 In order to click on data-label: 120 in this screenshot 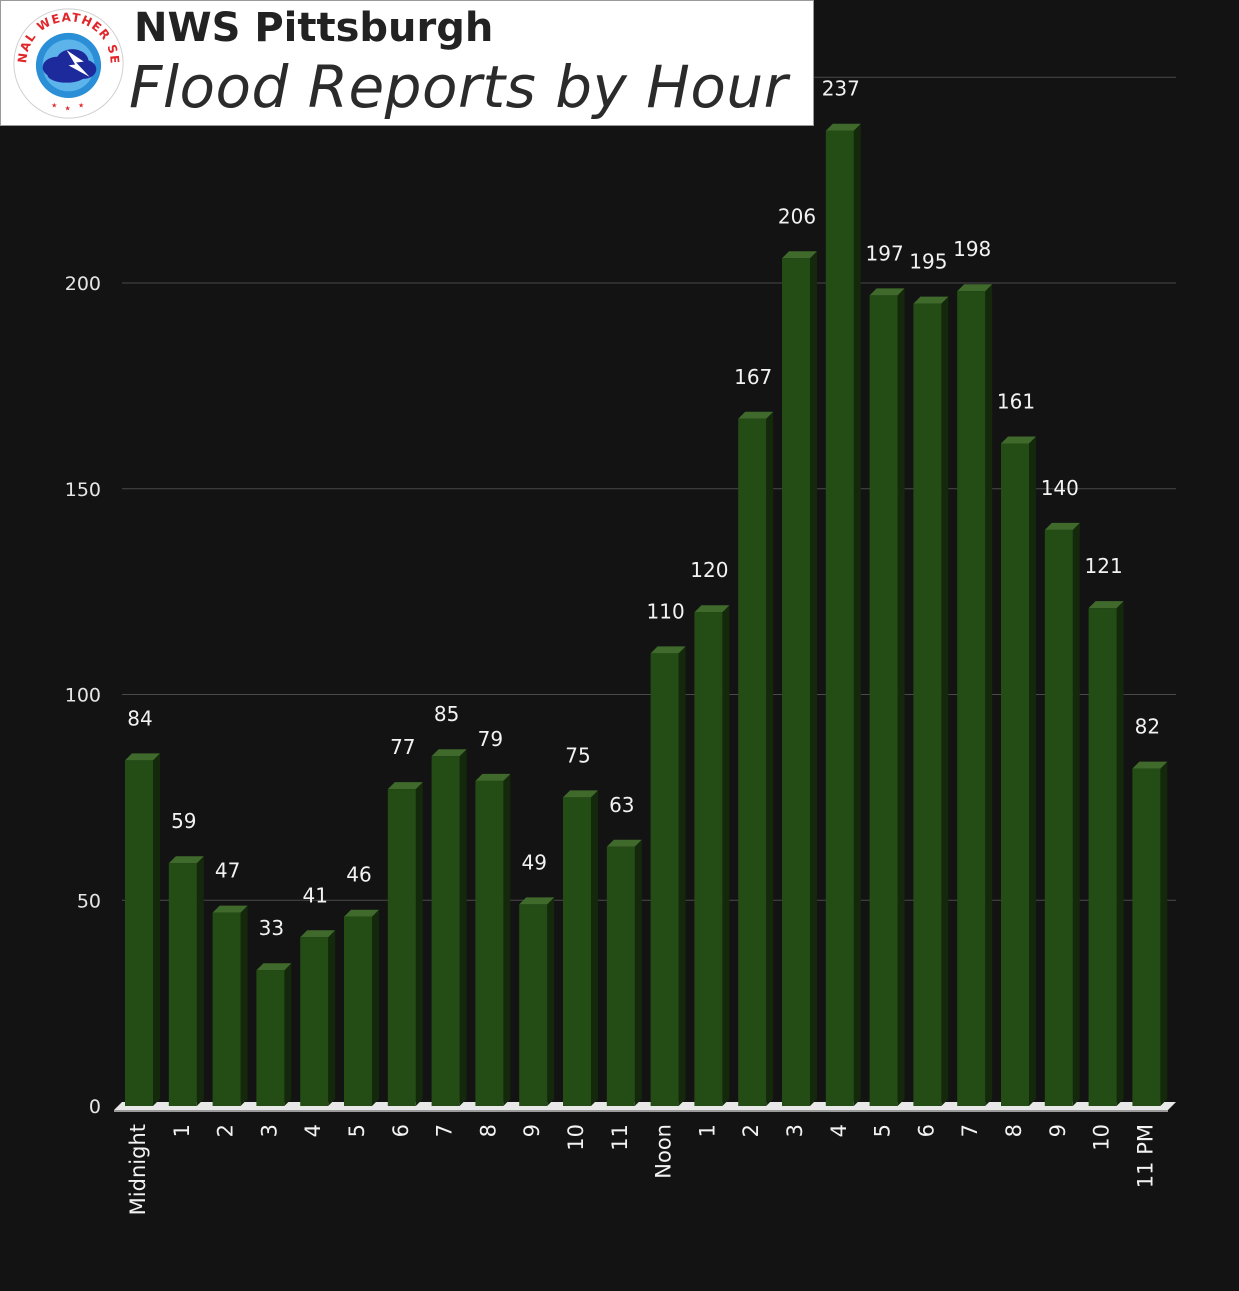, I will do `click(709, 570)`.